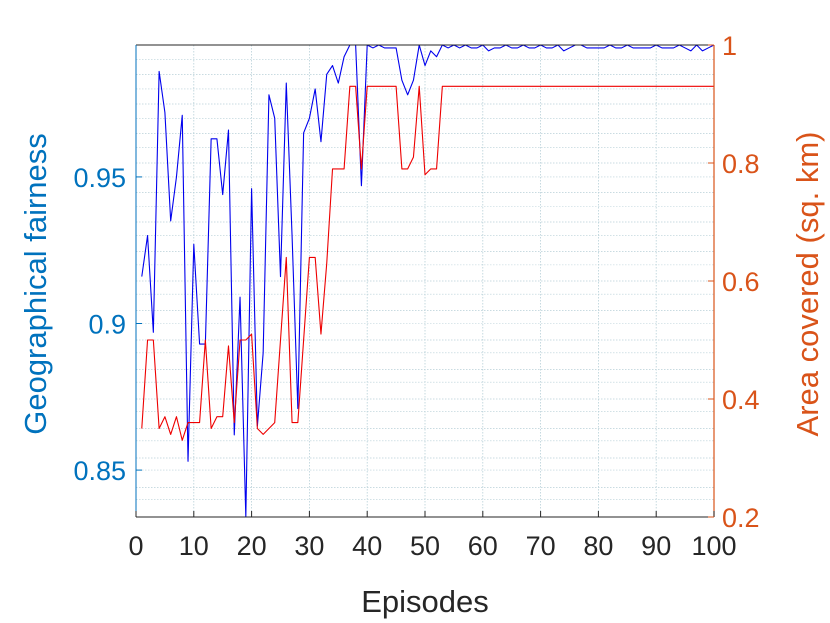 This screenshot has width=830, height=623. What do you see at coordinates (425, 546) in the screenshot?
I see `x-tick-label: 50` at bounding box center [425, 546].